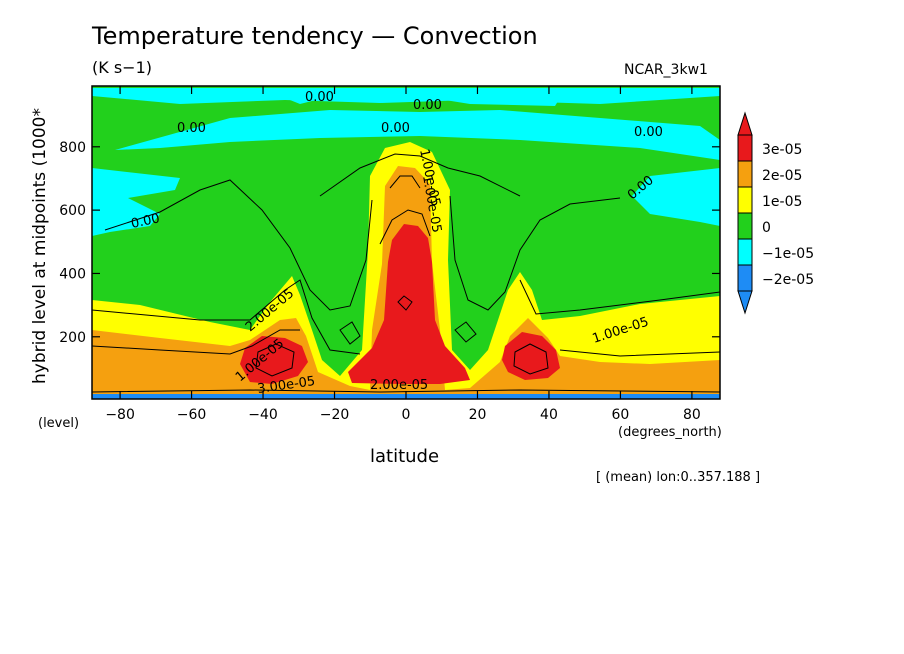  Describe the element at coordinates (72, 274) in the screenshot. I see `y-tick-label: 400` at that location.